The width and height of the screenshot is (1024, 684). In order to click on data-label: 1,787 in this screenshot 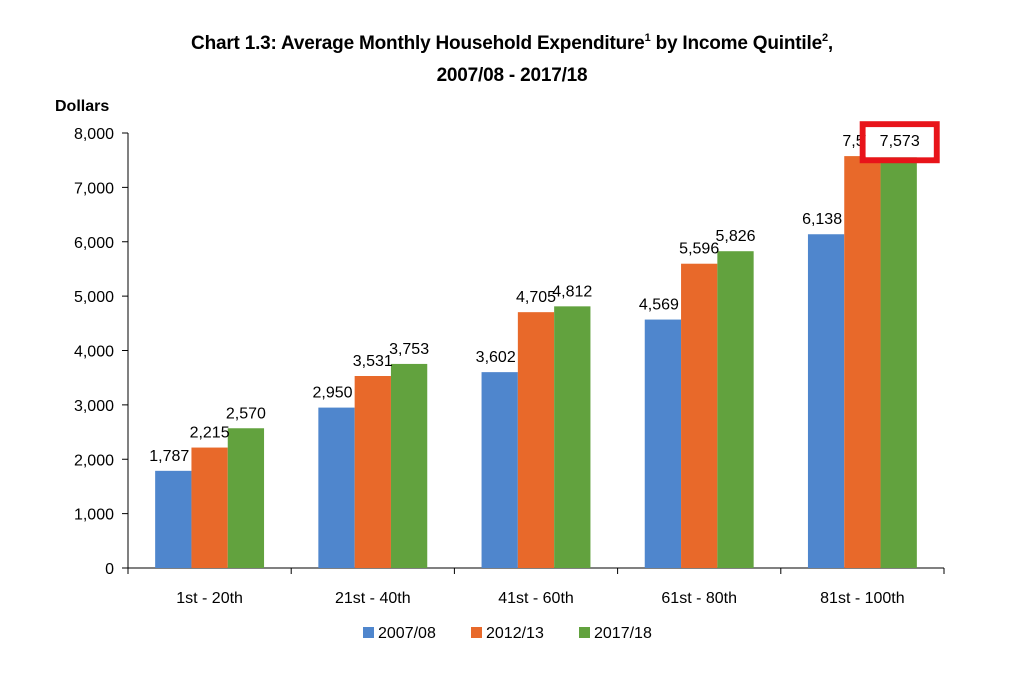, I will do `click(169, 456)`.